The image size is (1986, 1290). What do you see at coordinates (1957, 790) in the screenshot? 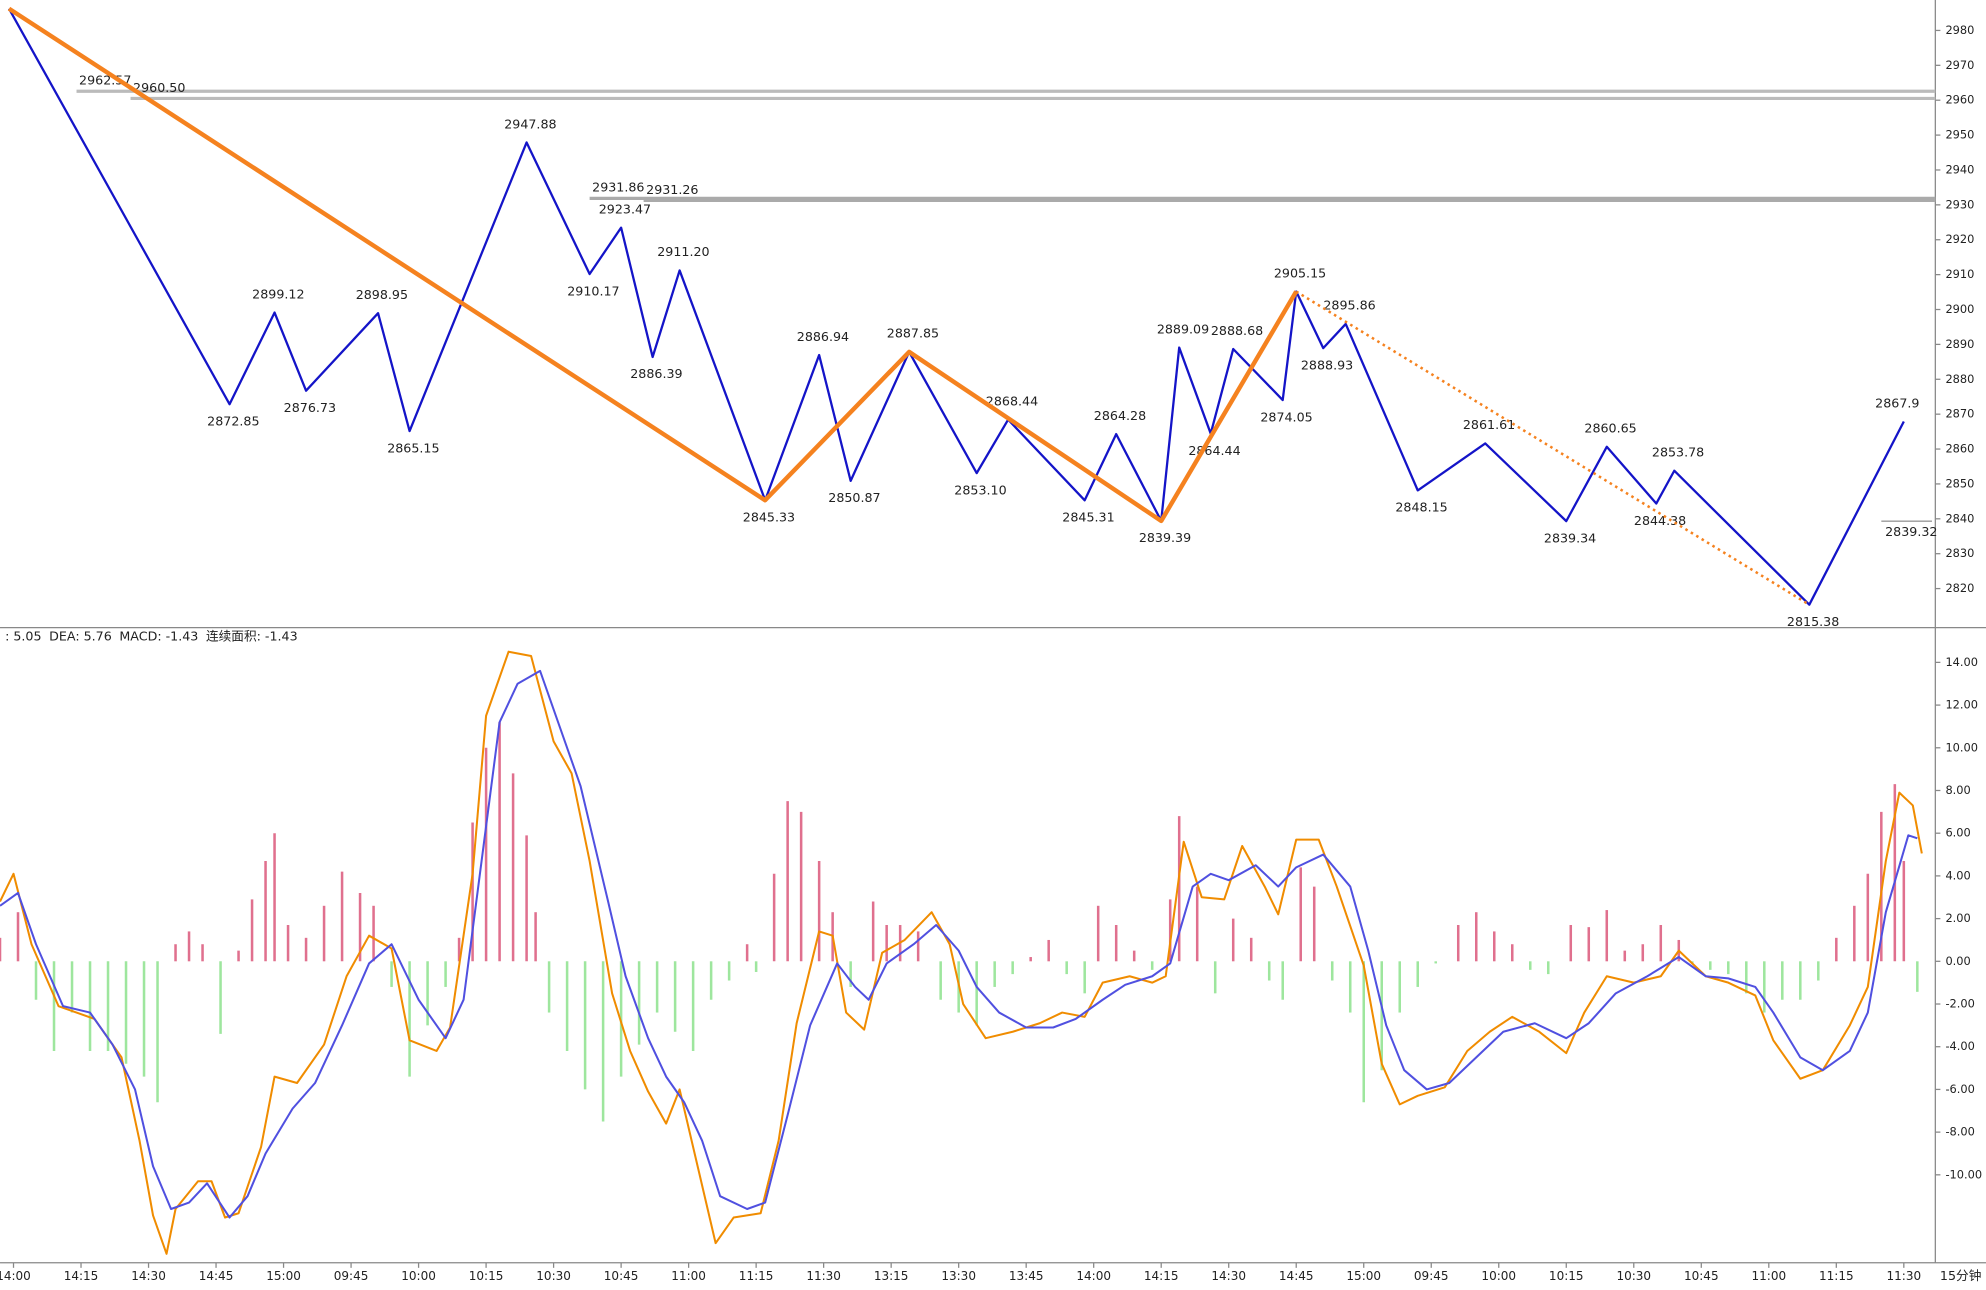
I see `y-tick-label: 8.00` at bounding box center [1957, 790].